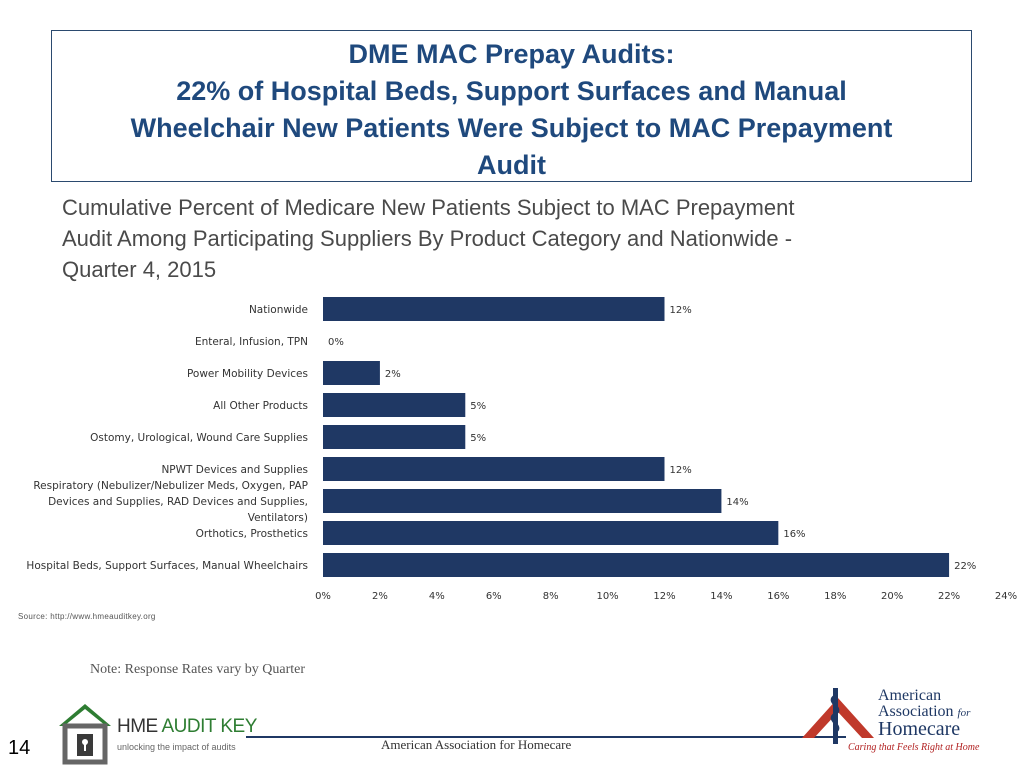 The image size is (1024, 768). Describe the element at coordinates (323, 596) in the screenshot. I see `x-tick-label: 0%` at that location.